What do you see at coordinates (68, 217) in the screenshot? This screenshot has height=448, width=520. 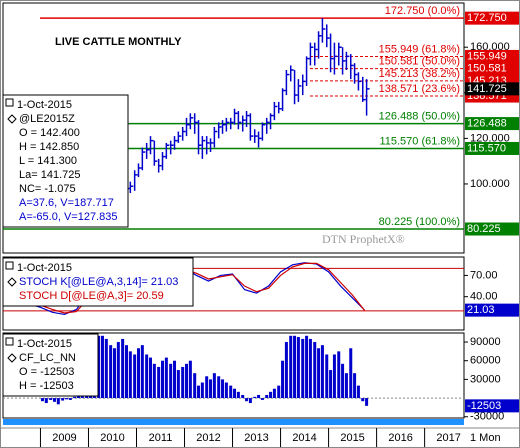 I see `info-text: A=-65.0, V=127.835` at bounding box center [68, 217].